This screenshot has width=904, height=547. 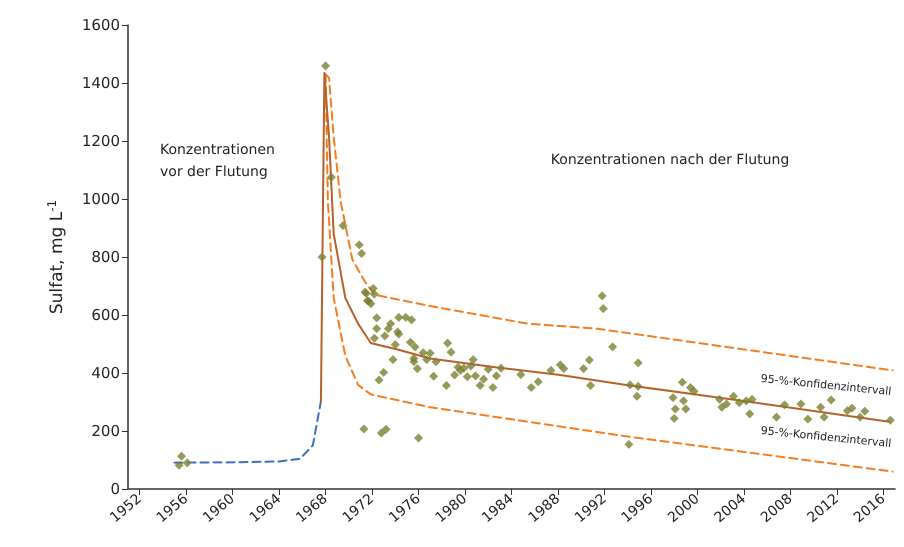 I want to click on y-tick-label: 800, so click(x=105, y=257).